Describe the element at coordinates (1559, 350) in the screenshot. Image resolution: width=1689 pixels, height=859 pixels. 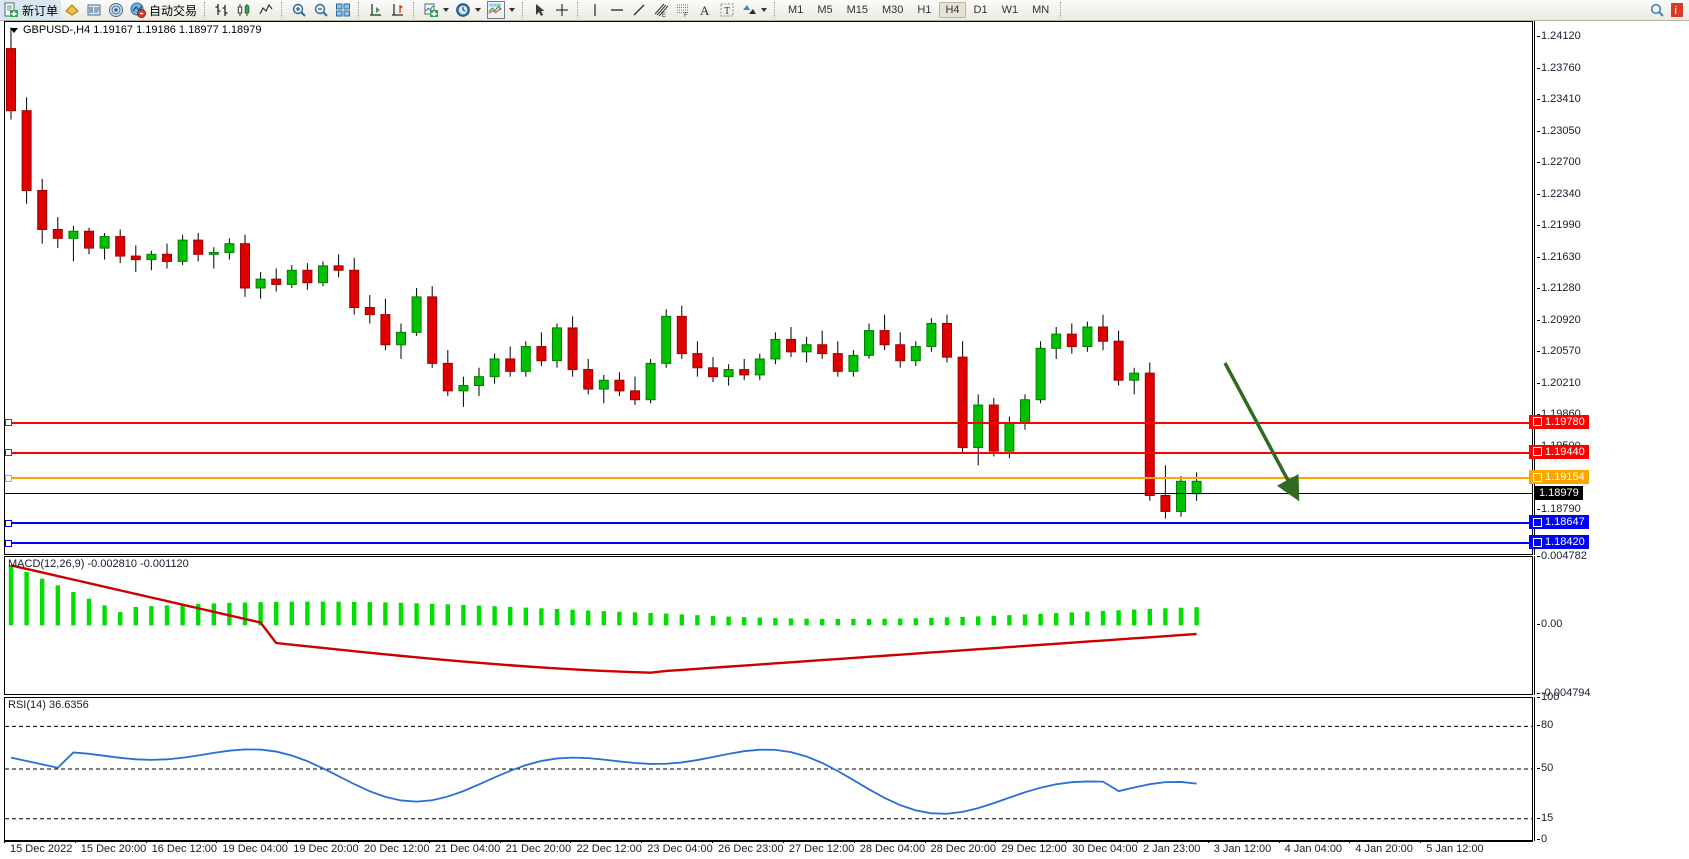
I see `price-tick: 1.20570` at that location.